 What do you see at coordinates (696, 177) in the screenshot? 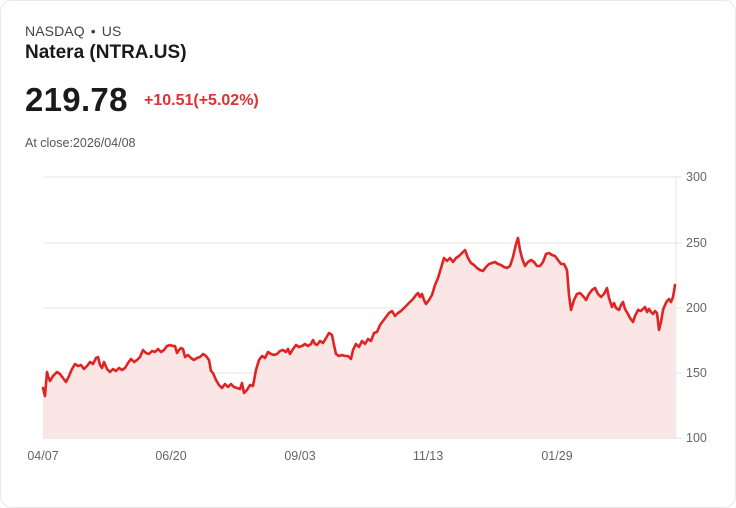
I see `y-tick-300: 300` at bounding box center [696, 177].